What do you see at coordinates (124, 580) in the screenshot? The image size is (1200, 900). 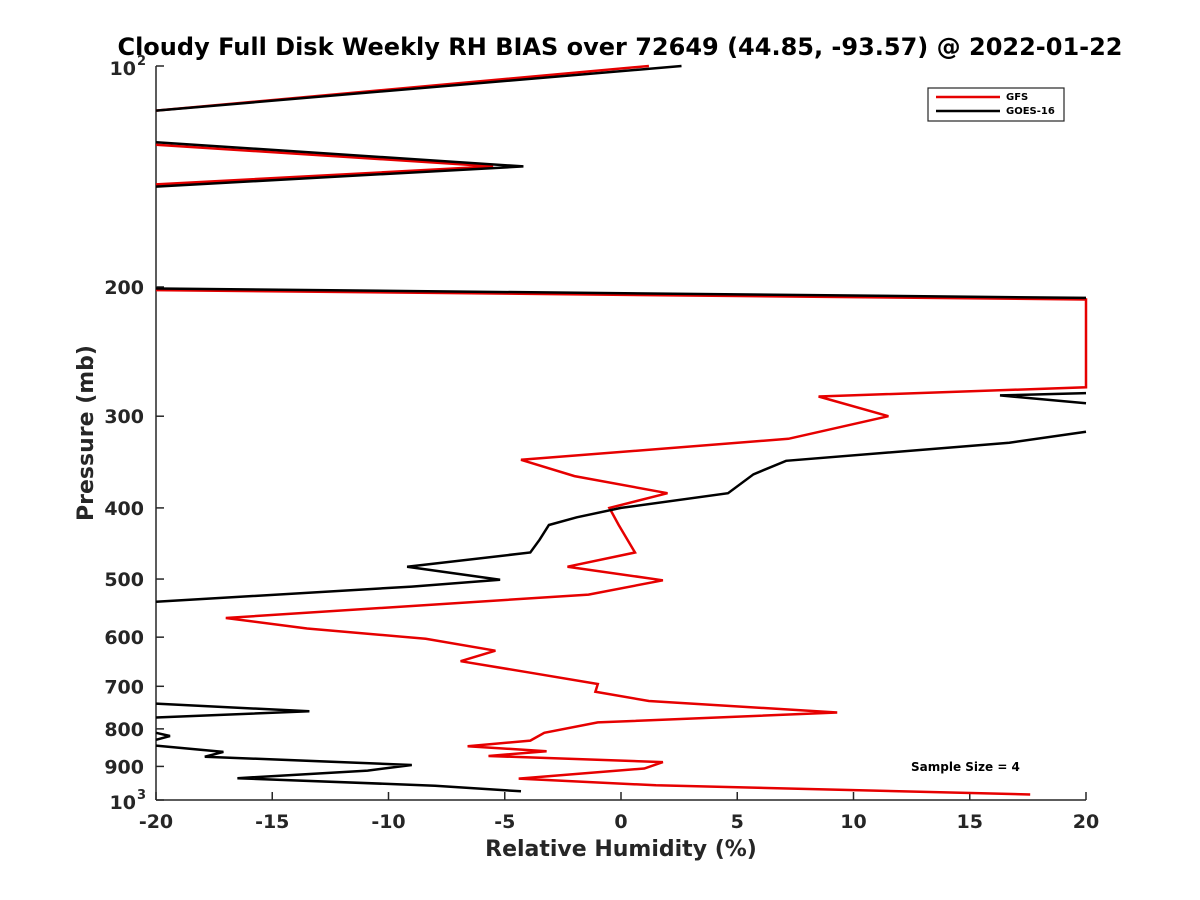 I see `y-tick-label: 500` at bounding box center [124, 580].